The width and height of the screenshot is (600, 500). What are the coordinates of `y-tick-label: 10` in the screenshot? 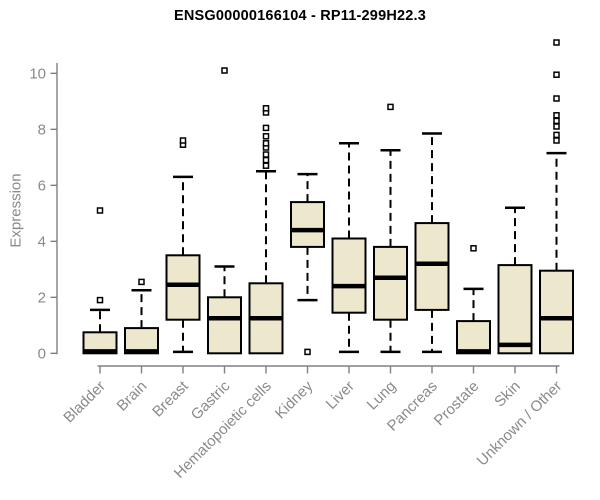 It's located at (37, 74).